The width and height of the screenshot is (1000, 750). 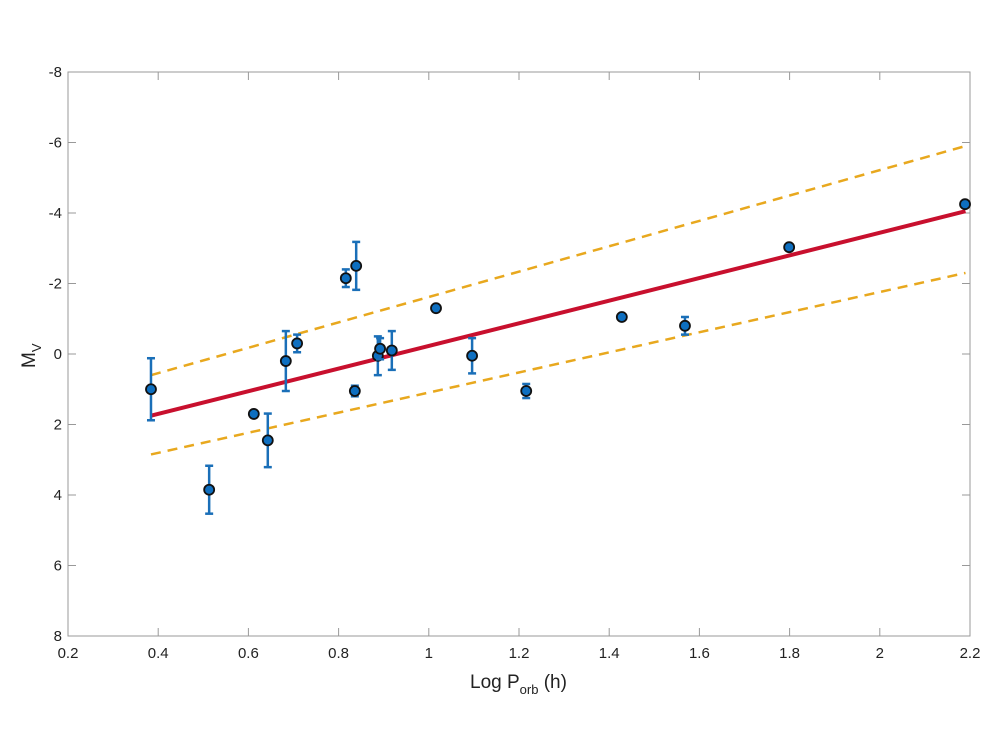 What do you see at coordinates (31, 355) in the screenshot?
I see `y-axis-label: MV` at bounding box center [31, 355].